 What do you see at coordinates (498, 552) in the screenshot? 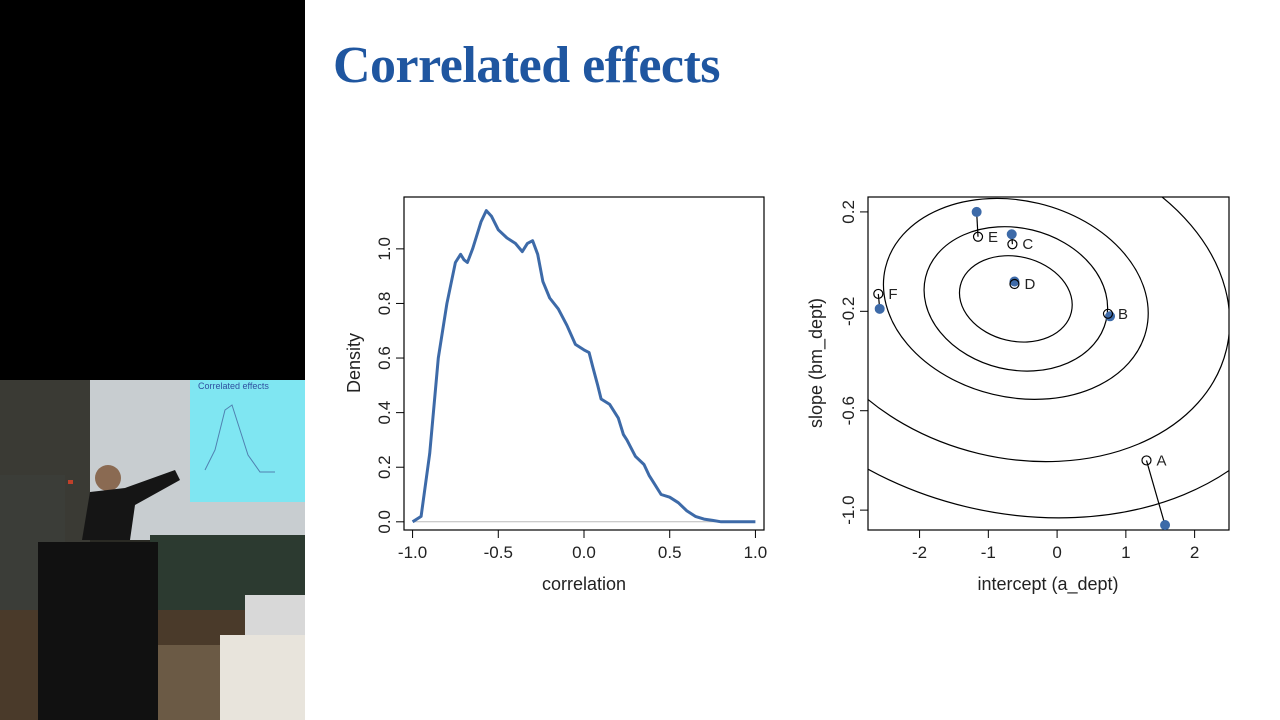
I see `x-tick-label: -0.5` at bounding box center [498, 552].